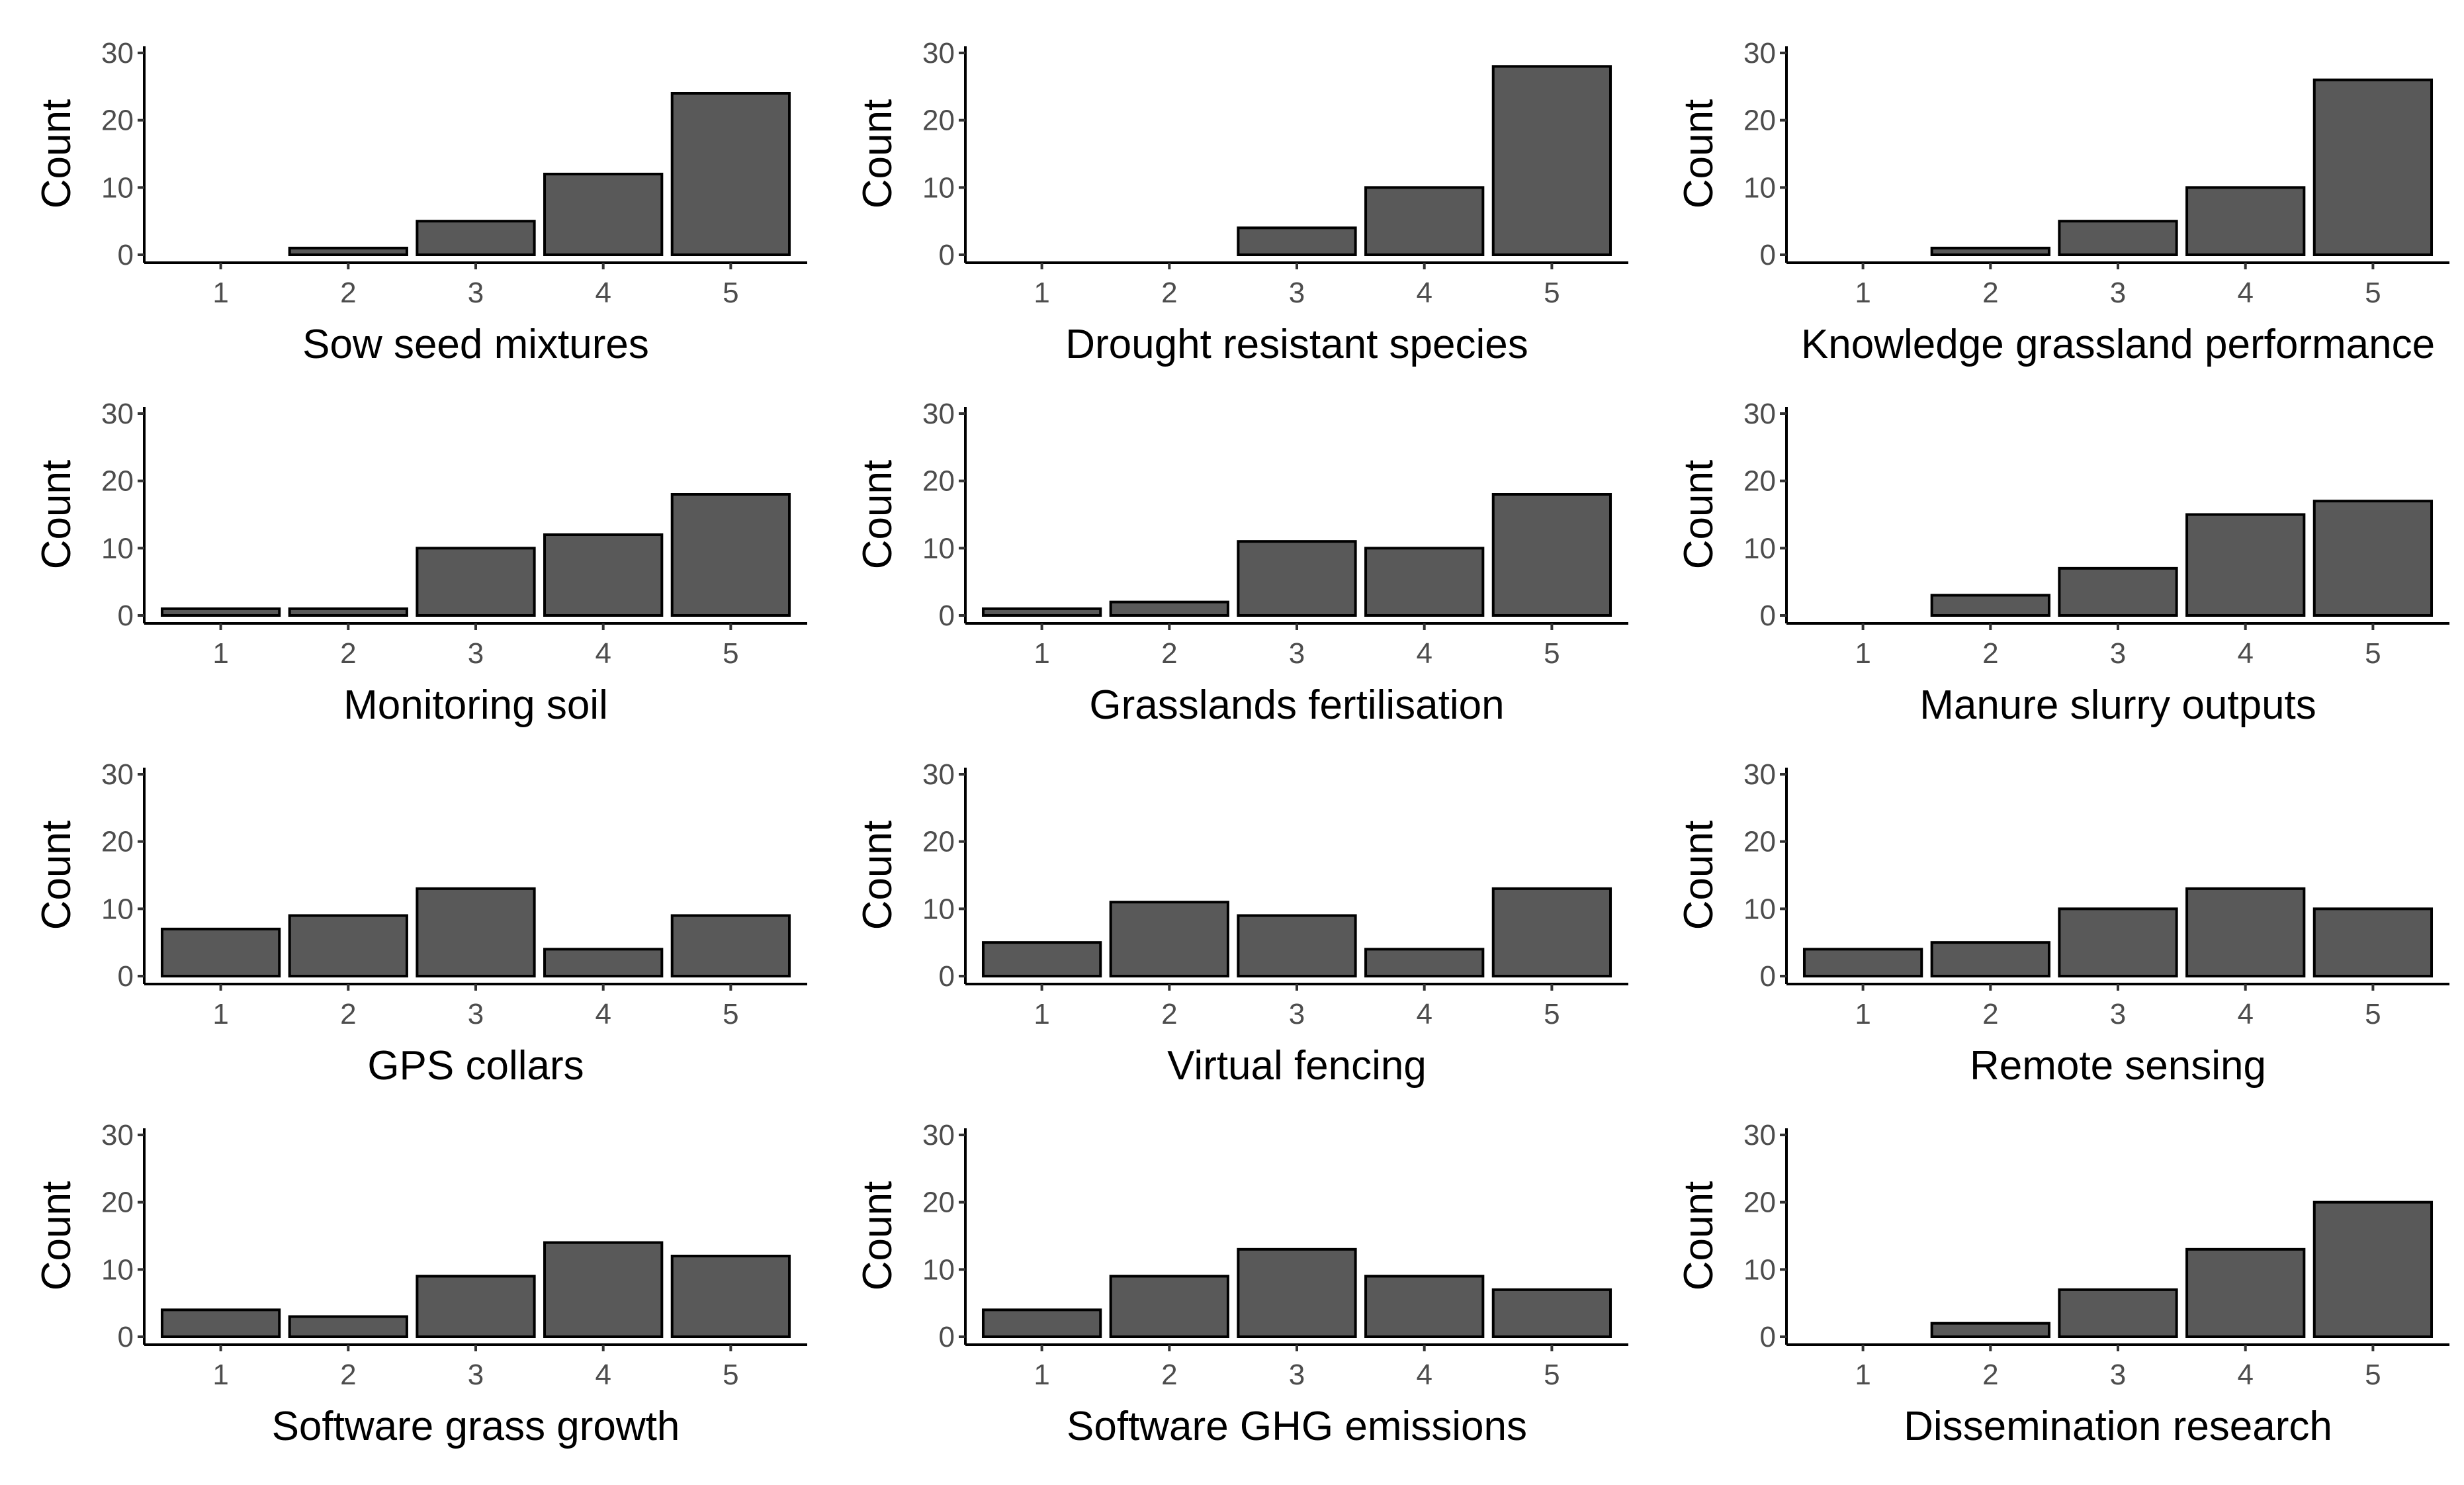 Image resolution: width=2464 pixels, height=1485 pixels. Describe the element at coordinates (1296, 344) in the screenshot. I see `x-axis-title: Drought resistant species` at that location.